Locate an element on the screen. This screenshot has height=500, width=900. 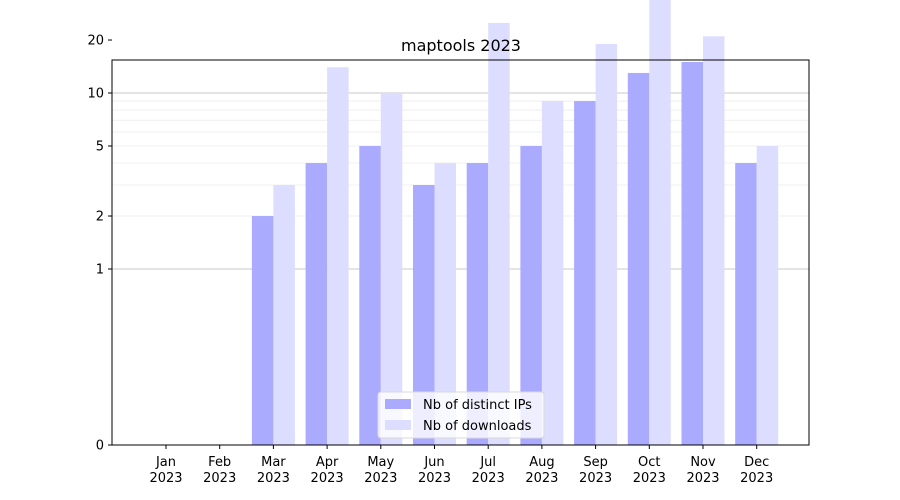
x-tick-label-month: Dec is located at coordinates (756, 462).